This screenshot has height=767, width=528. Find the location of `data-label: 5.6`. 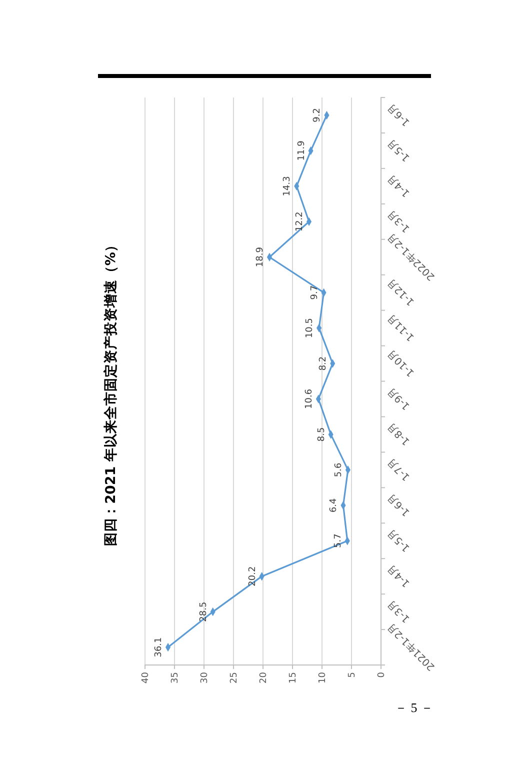

data-label: 5.6 is located at coordinates (339, 470).